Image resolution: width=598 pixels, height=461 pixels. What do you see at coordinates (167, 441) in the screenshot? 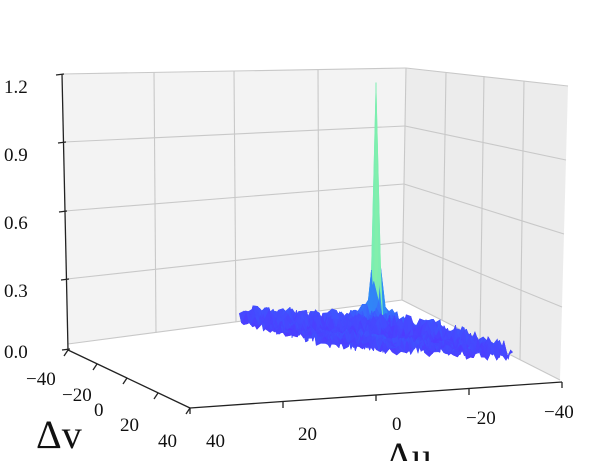
I see `y-tick-label: 40` at bounding box center [167, 441].